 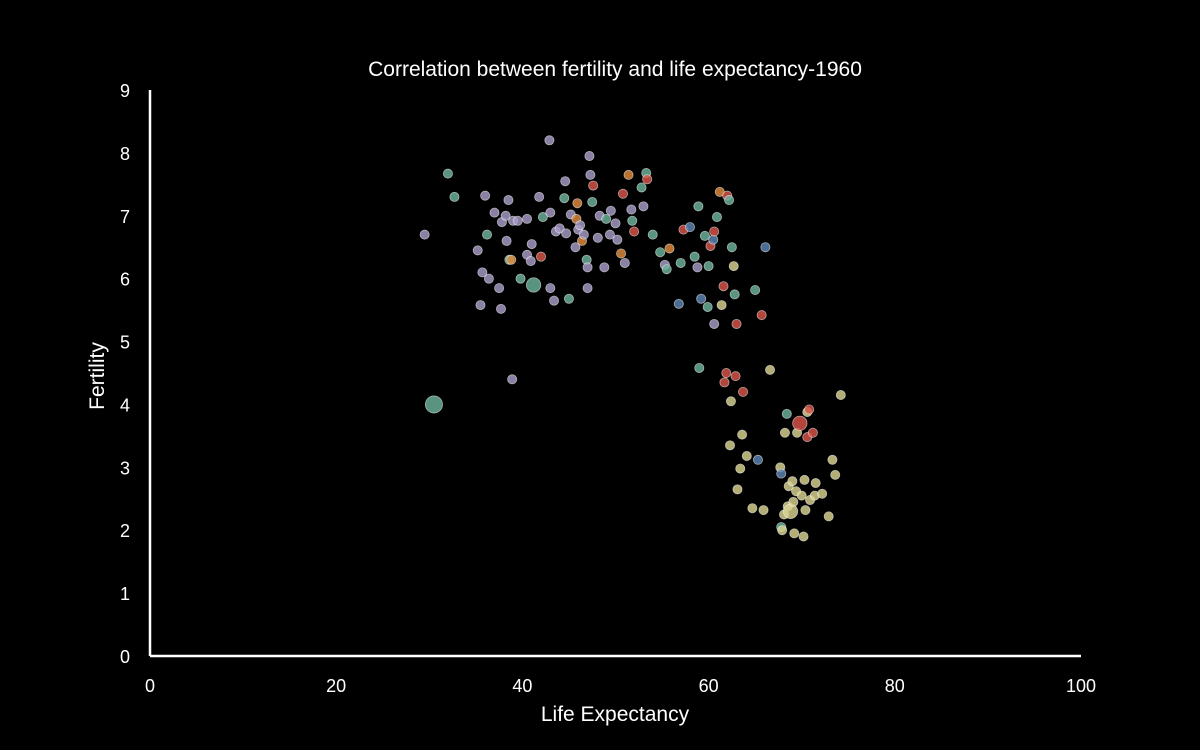 What do you see at coordinates (125, 280) in the screenshot?
I see `y-tick-label: 6` at bounding box center [125, 280].